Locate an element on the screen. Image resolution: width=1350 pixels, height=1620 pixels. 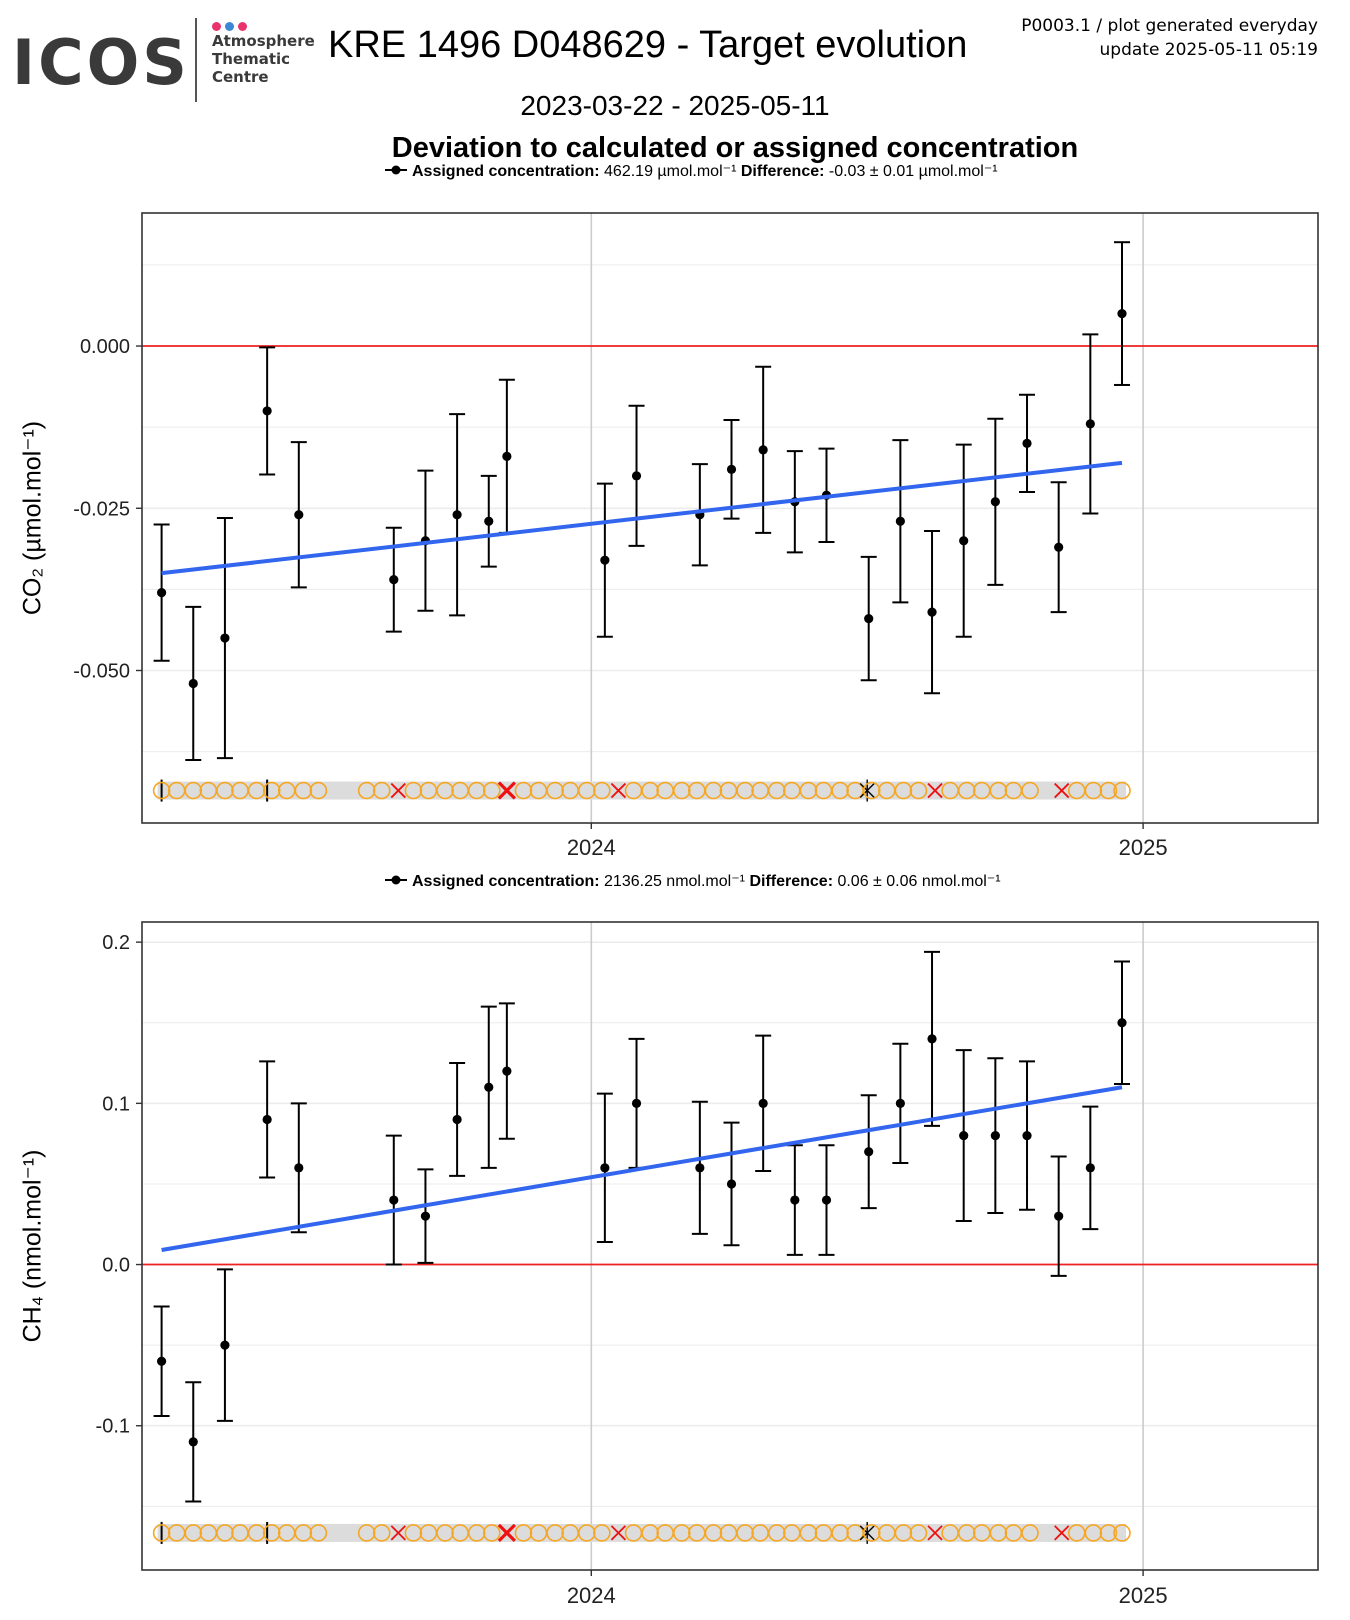
legend-text-part: 0.06 ± 0.06 nmol.mol⁻¹ is located at coordinates (917, 881).